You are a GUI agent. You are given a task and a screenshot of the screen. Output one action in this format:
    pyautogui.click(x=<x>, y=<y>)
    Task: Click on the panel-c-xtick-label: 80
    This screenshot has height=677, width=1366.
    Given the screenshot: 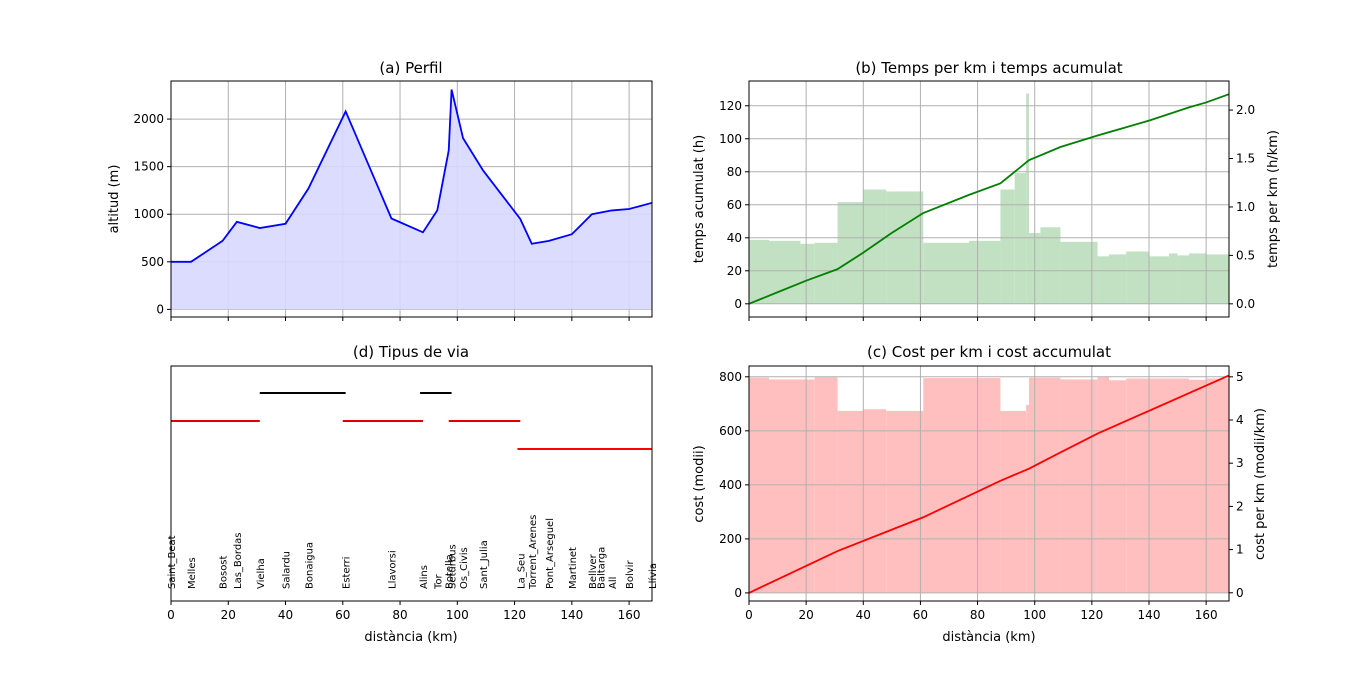 What is the action you would take?
    pyautogui.click(x=977, y=615)
    